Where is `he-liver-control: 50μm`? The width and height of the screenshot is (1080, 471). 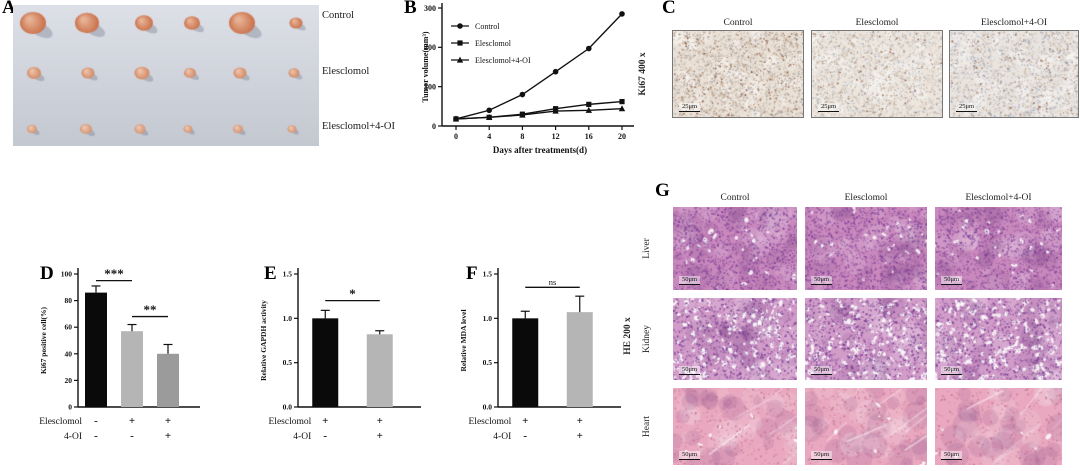 he-liver-control: 50μm is located at coordinates (735, 248).